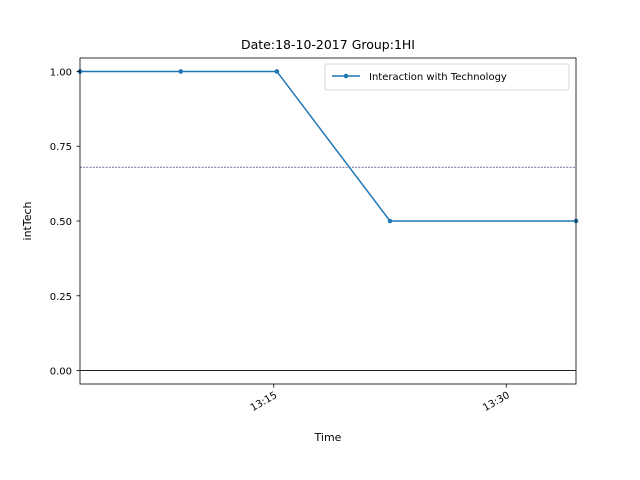  What do you see at coordinates (438, 77) in the screenshot?
I see `legend-label: Interaction with Technology` at bounding box center [438, 77].